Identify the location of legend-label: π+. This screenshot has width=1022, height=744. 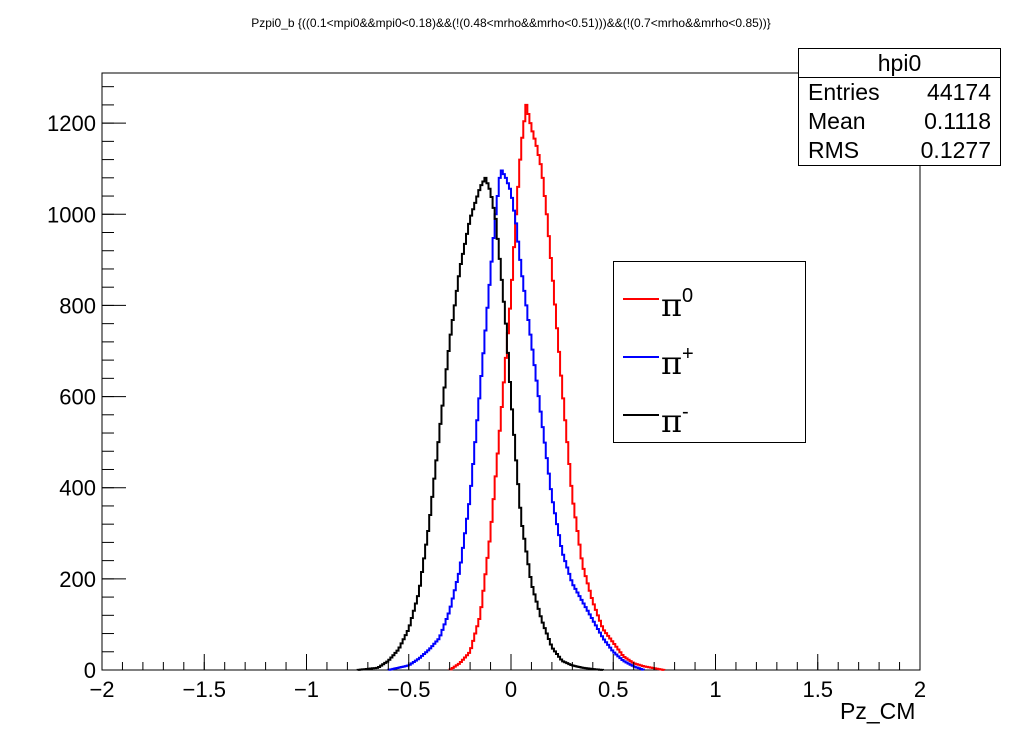
(677, 362).